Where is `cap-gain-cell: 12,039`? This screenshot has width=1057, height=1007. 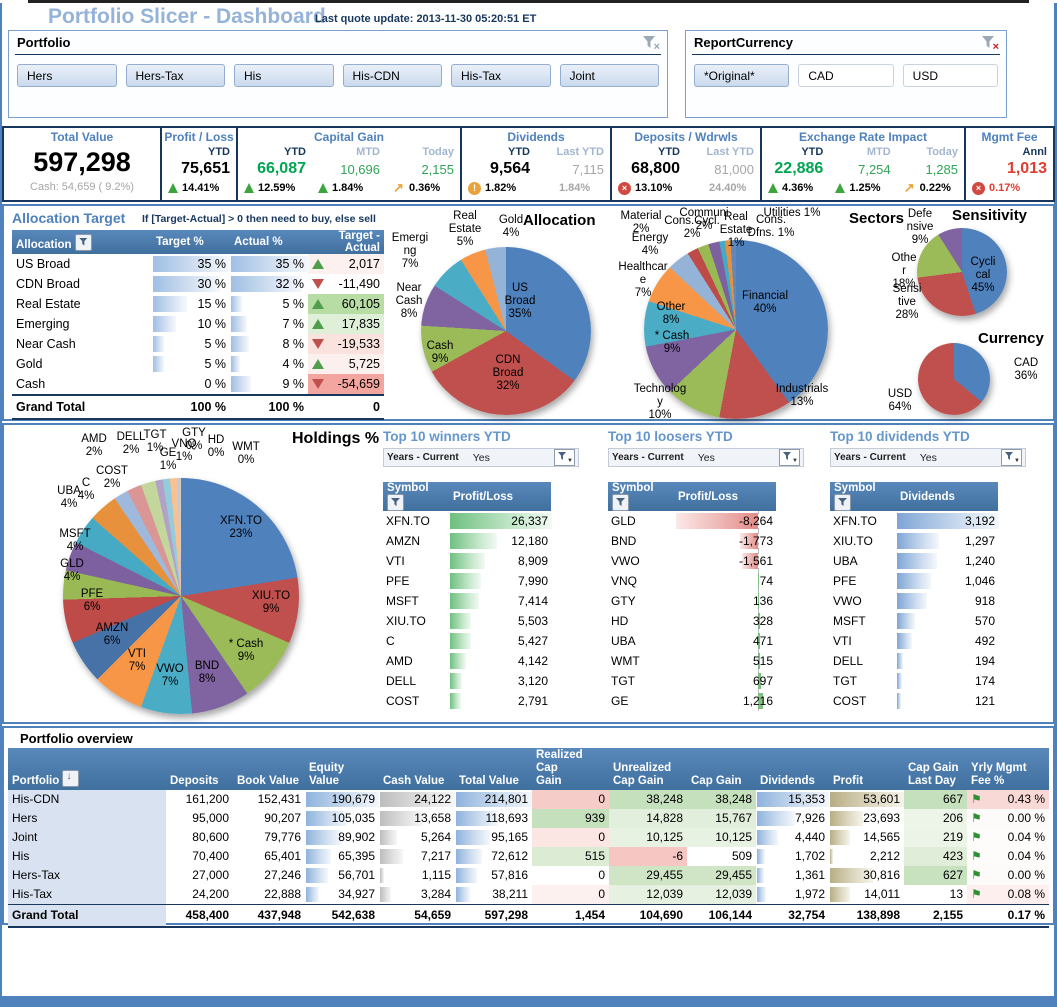 cap-gain-cell: 12,039 is located at coordinates (721, 894).